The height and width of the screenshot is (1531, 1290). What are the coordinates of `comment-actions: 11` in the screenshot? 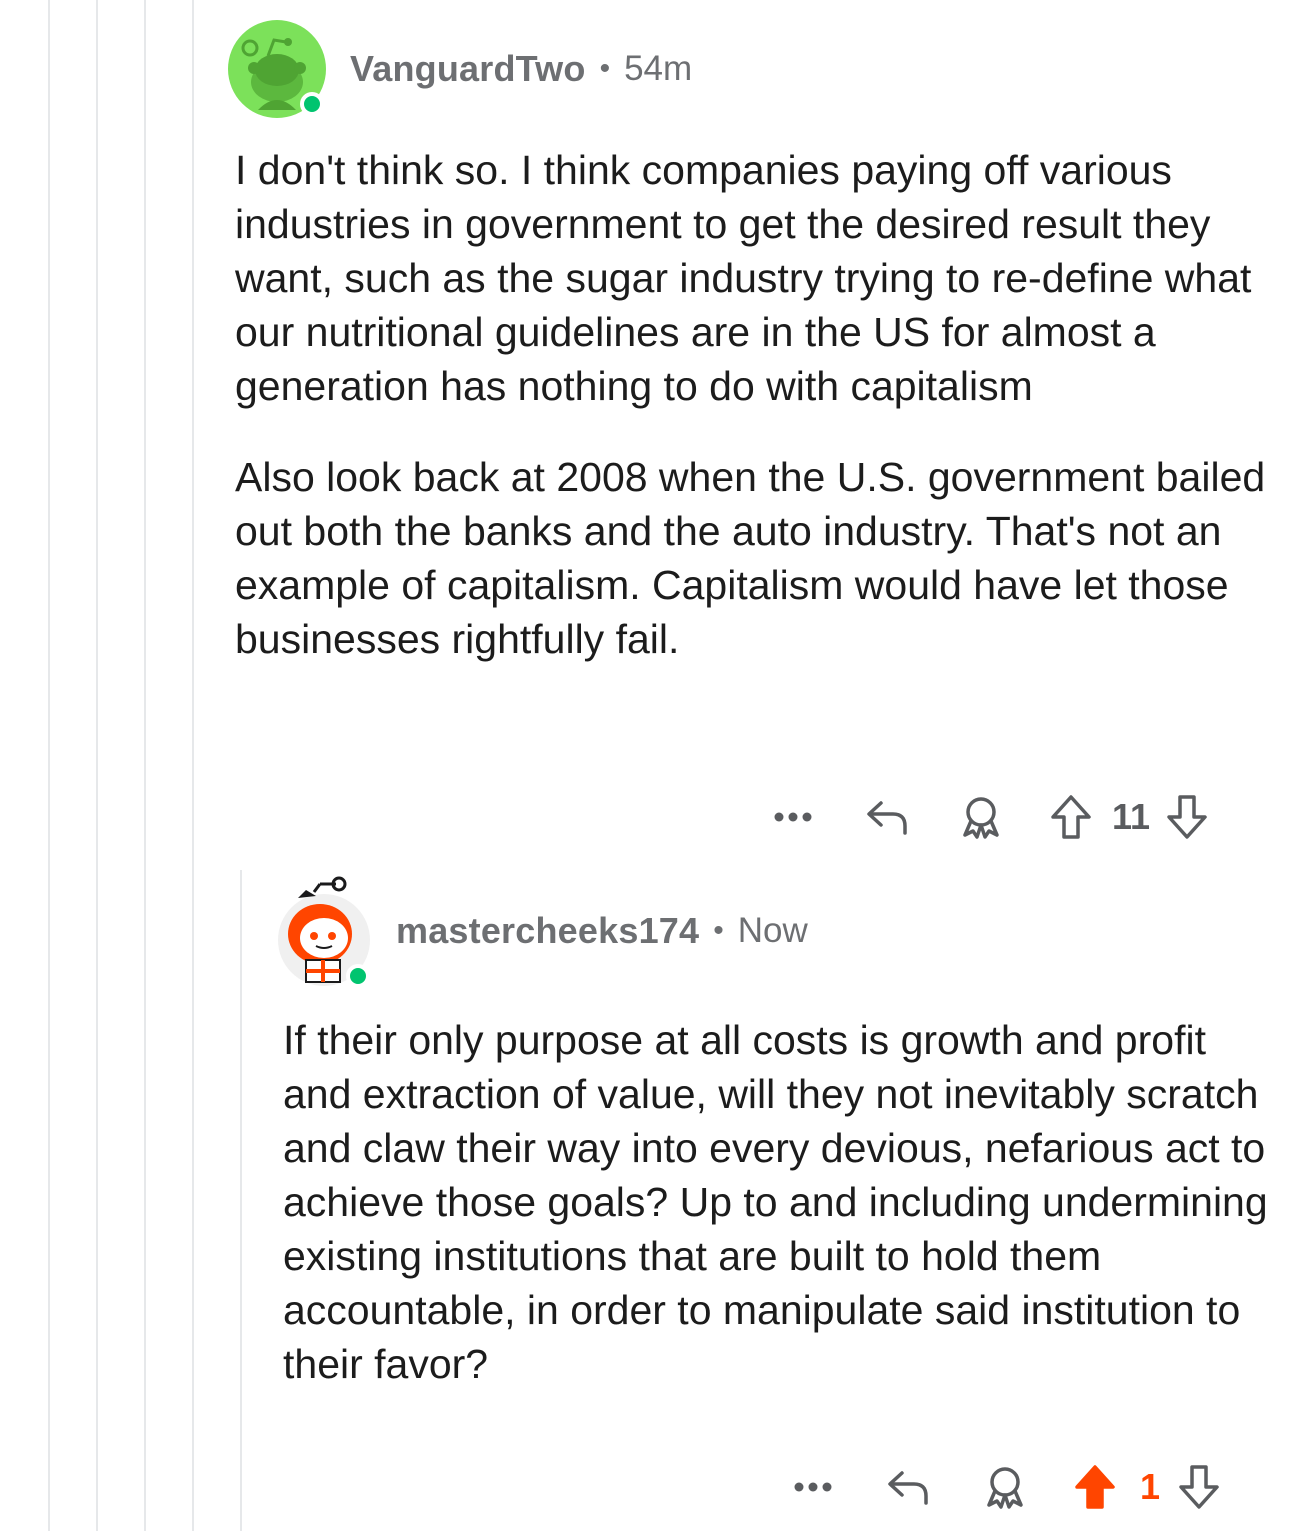 It's located at (990, 817).